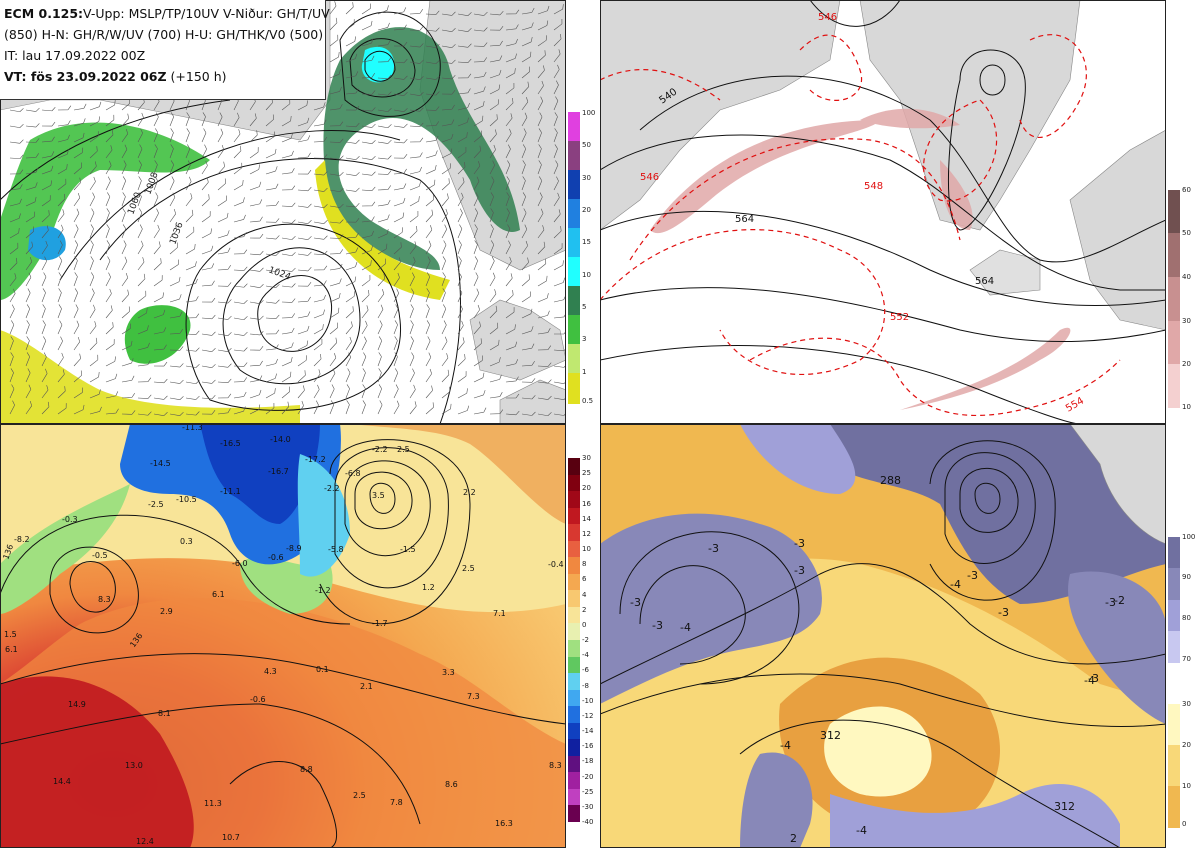 This screenshot has height=848, width=1200. I want to click on legend-label: 80, so click(1186, 618).